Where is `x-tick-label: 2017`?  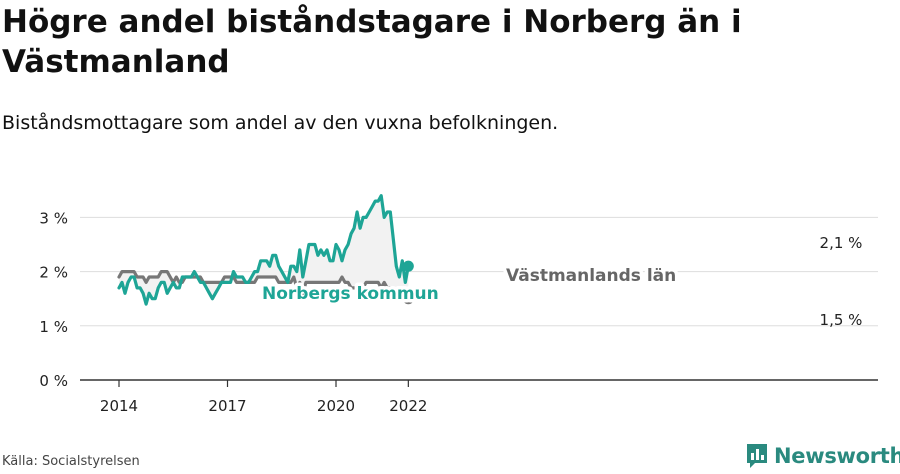 x-tick-label: 2017 is located at coordinates (227, 406).